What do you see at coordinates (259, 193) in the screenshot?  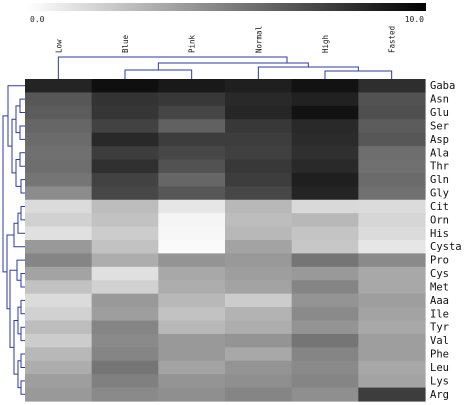 I see `heatmap-cell-gly-normal` at bounding box center [259, 193].